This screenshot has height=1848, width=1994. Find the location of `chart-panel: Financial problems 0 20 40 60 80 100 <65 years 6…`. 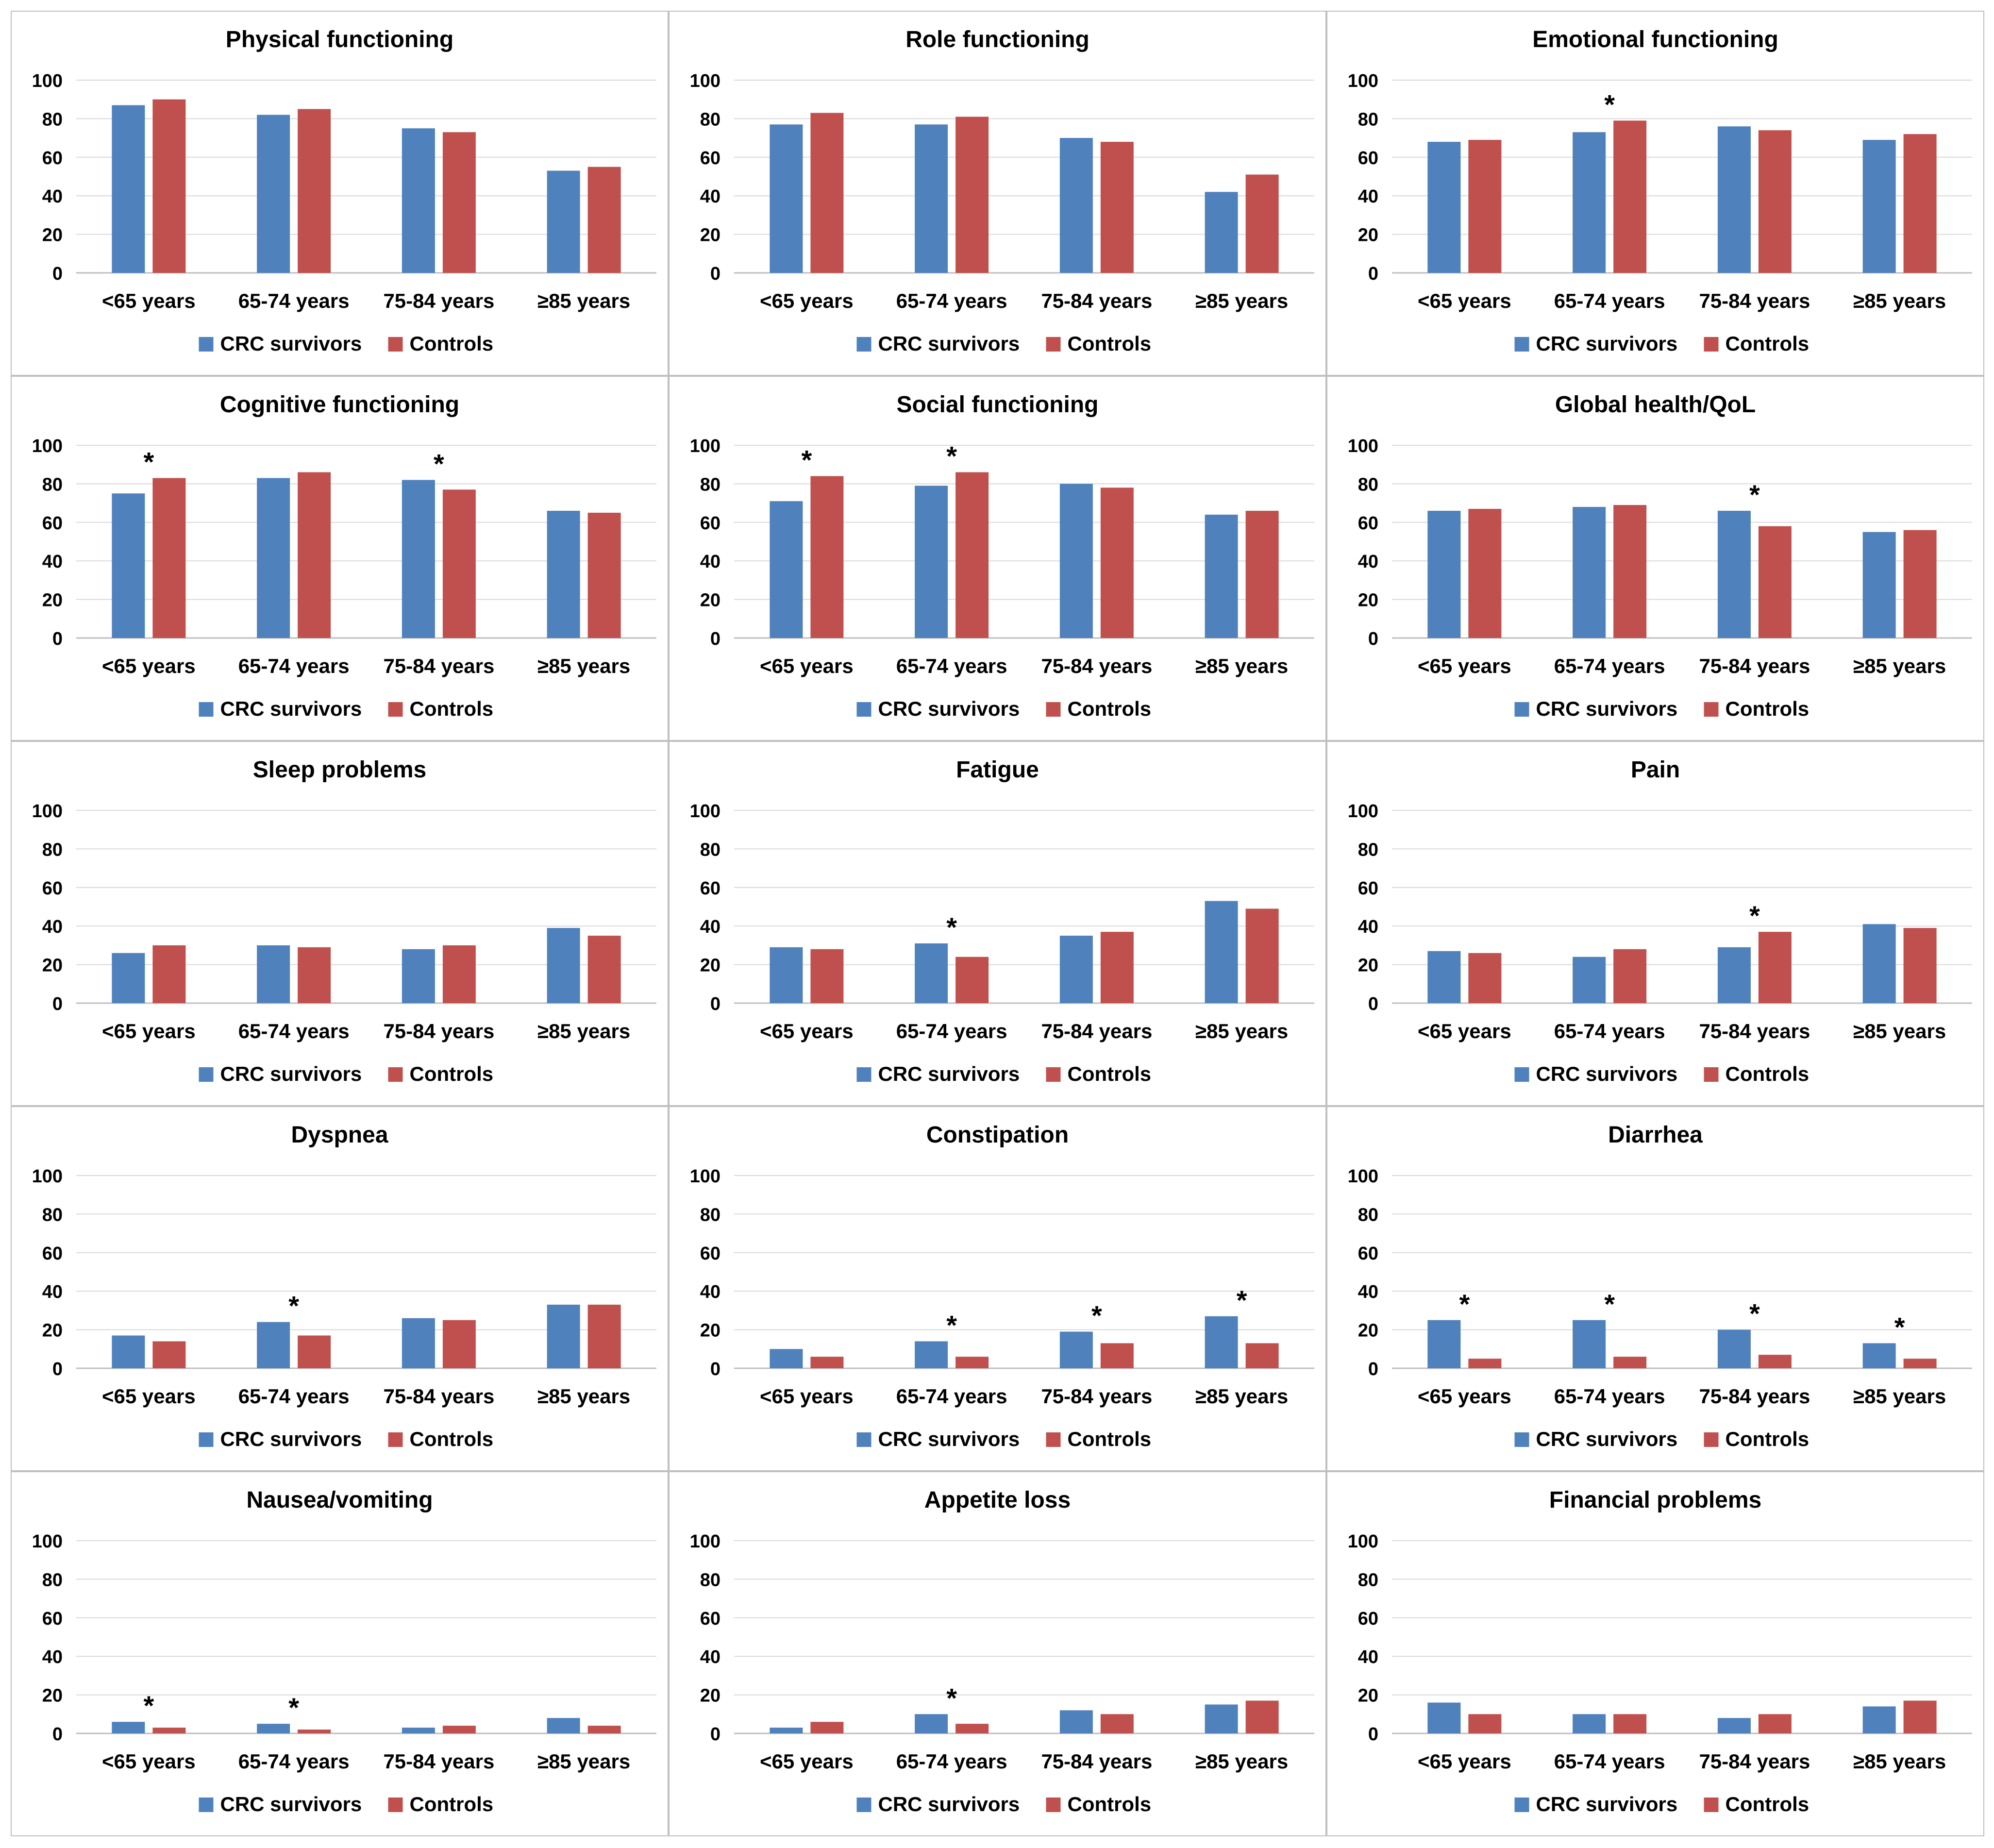

chart-panel: Financial problems 0 20 40 60 80 100 <65 years 6… is located at coordinates (1655, 1653).